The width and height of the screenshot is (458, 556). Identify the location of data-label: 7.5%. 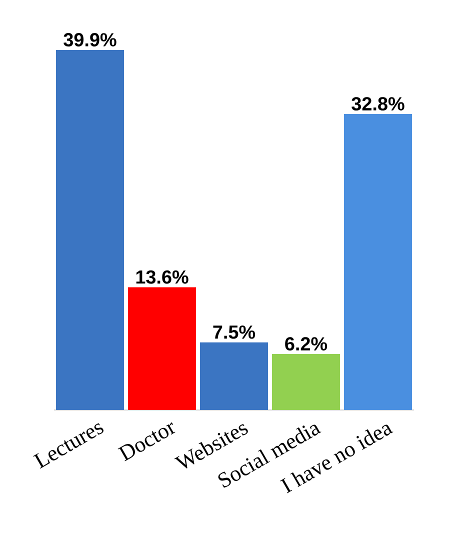
(234, 332).